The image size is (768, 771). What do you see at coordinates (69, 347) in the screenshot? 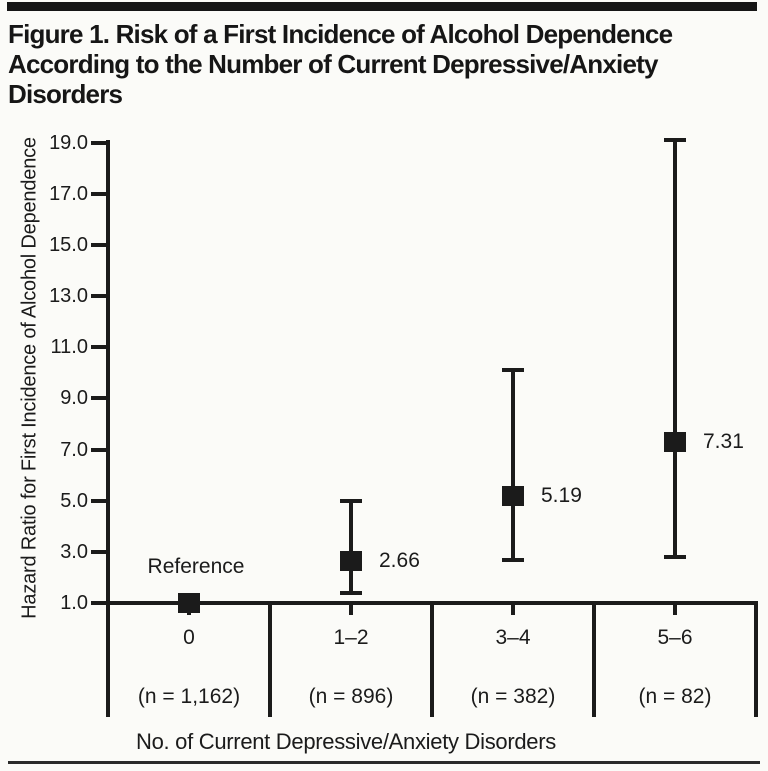
I see `y-tick-label: 11.0` at bounding box center [69, 347].